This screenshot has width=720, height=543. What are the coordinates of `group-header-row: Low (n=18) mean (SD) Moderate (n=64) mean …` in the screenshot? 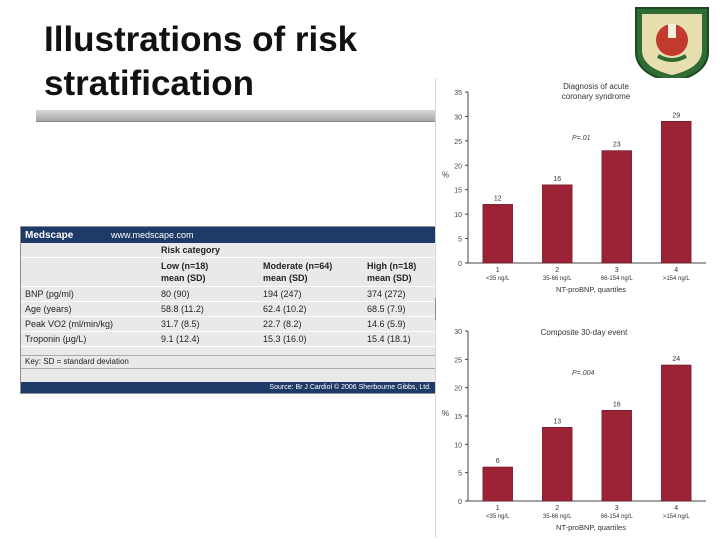 It's located at (228, 272).